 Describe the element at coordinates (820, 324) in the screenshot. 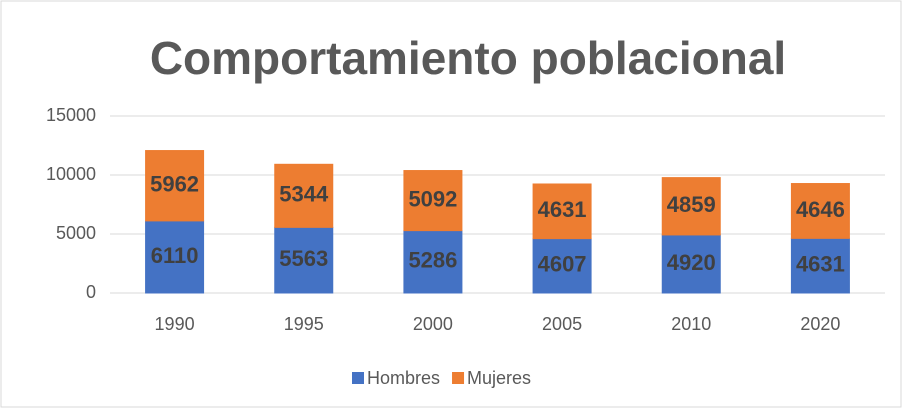

I see `x-tick-label: 2020` at that location.